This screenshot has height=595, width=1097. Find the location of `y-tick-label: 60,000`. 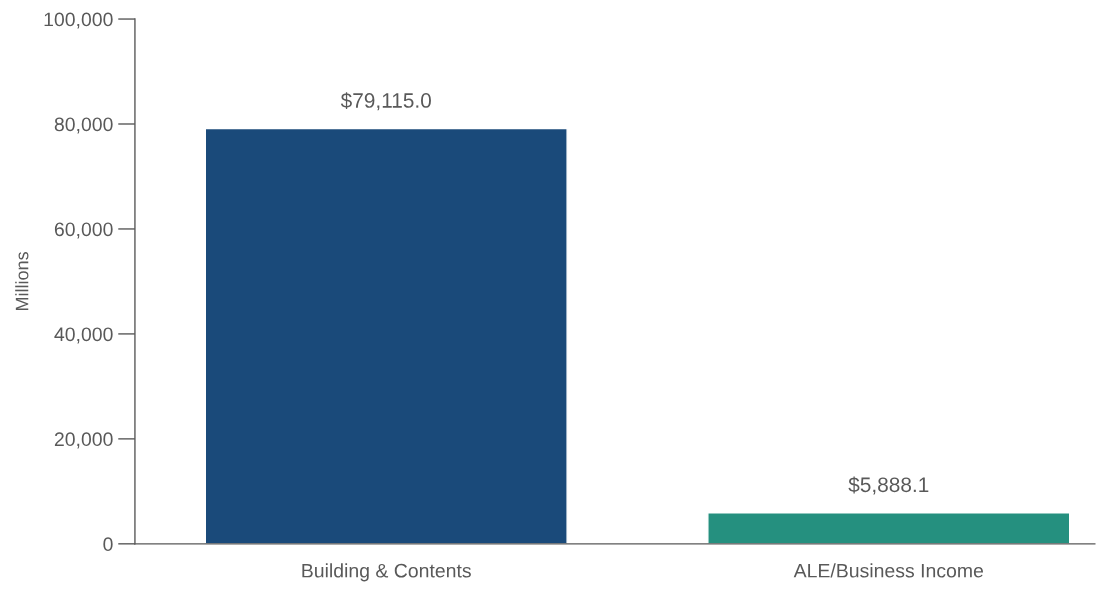

y-tick-label: 60,000 is located at coordinates (83, 230).